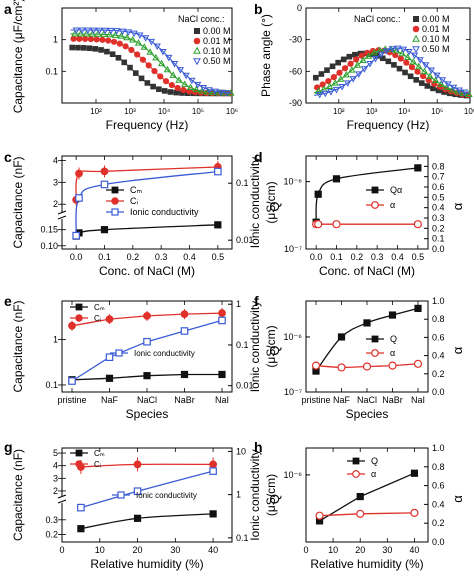  Describe the element at coordinates (217, 31) in the screenshot. I see `legend-label: 0.00 M` at that location.